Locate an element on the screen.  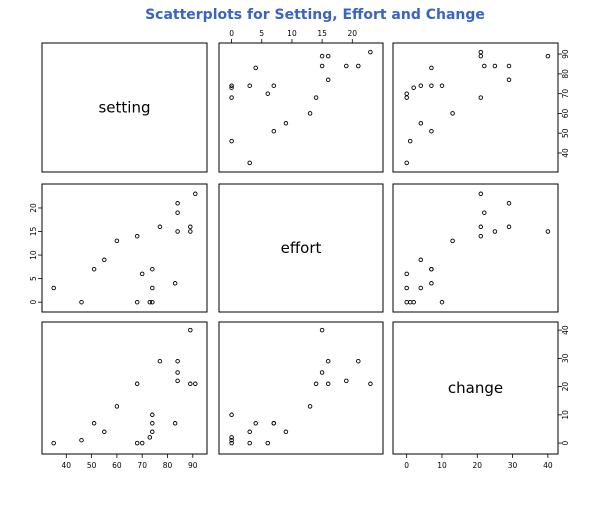
panel-change-vs-effort is located at coordinates (301, 388).